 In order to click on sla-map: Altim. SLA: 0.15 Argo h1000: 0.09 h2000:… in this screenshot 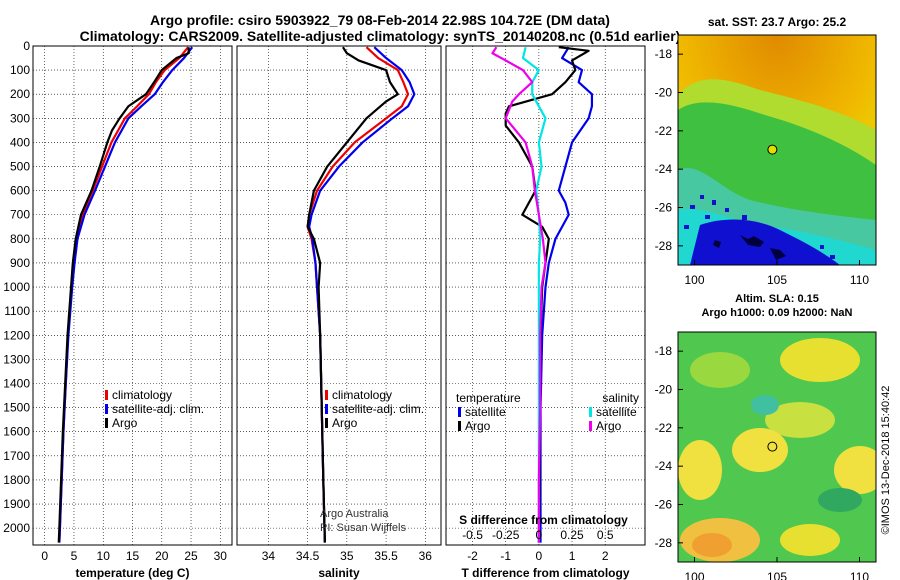, I will do `click(766, 436)`.